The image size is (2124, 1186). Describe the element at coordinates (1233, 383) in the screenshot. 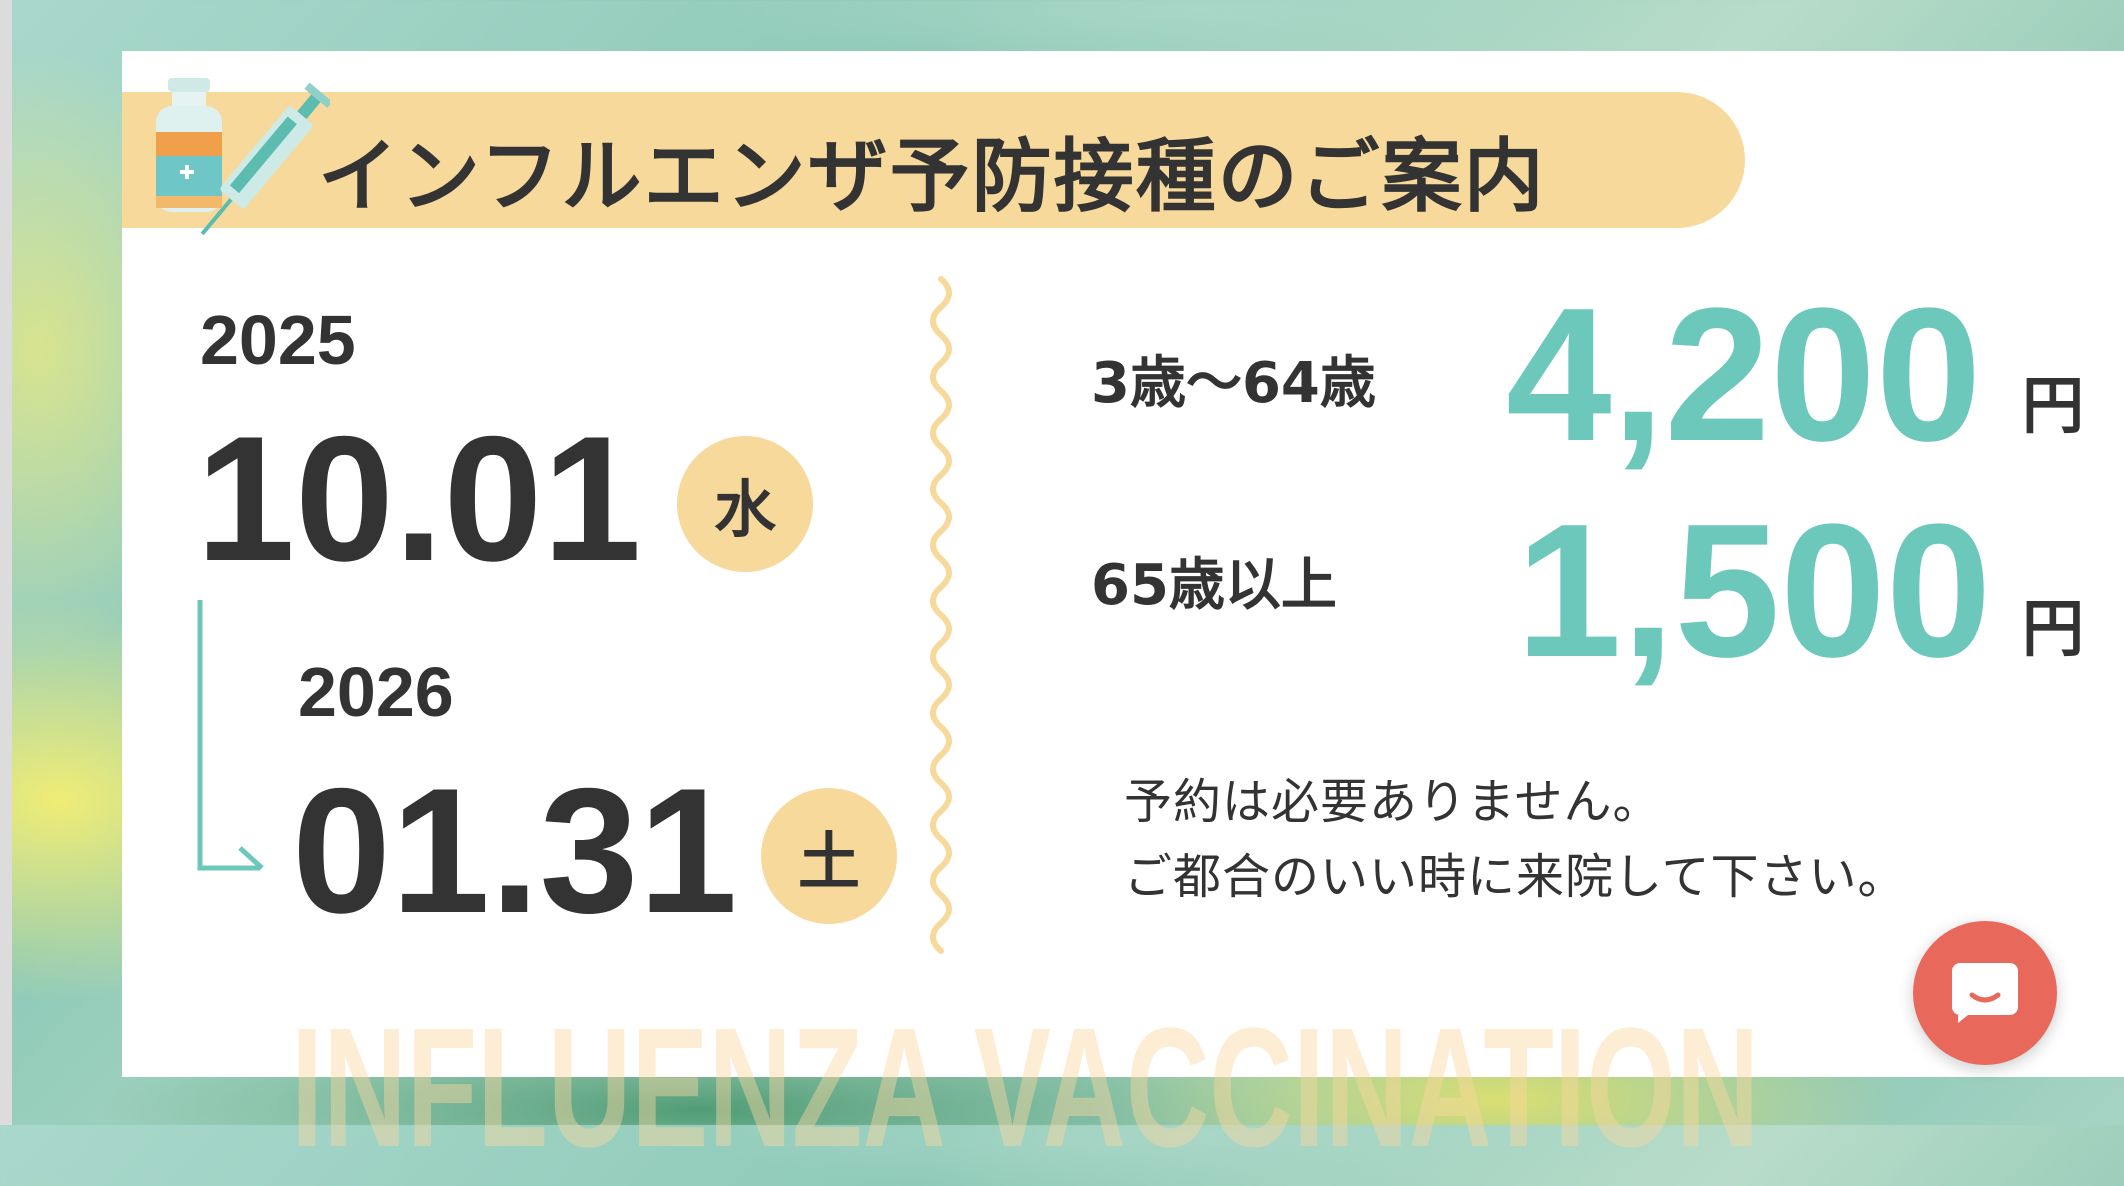

I see `price-age-label: 3歳〜64歳` at that location.